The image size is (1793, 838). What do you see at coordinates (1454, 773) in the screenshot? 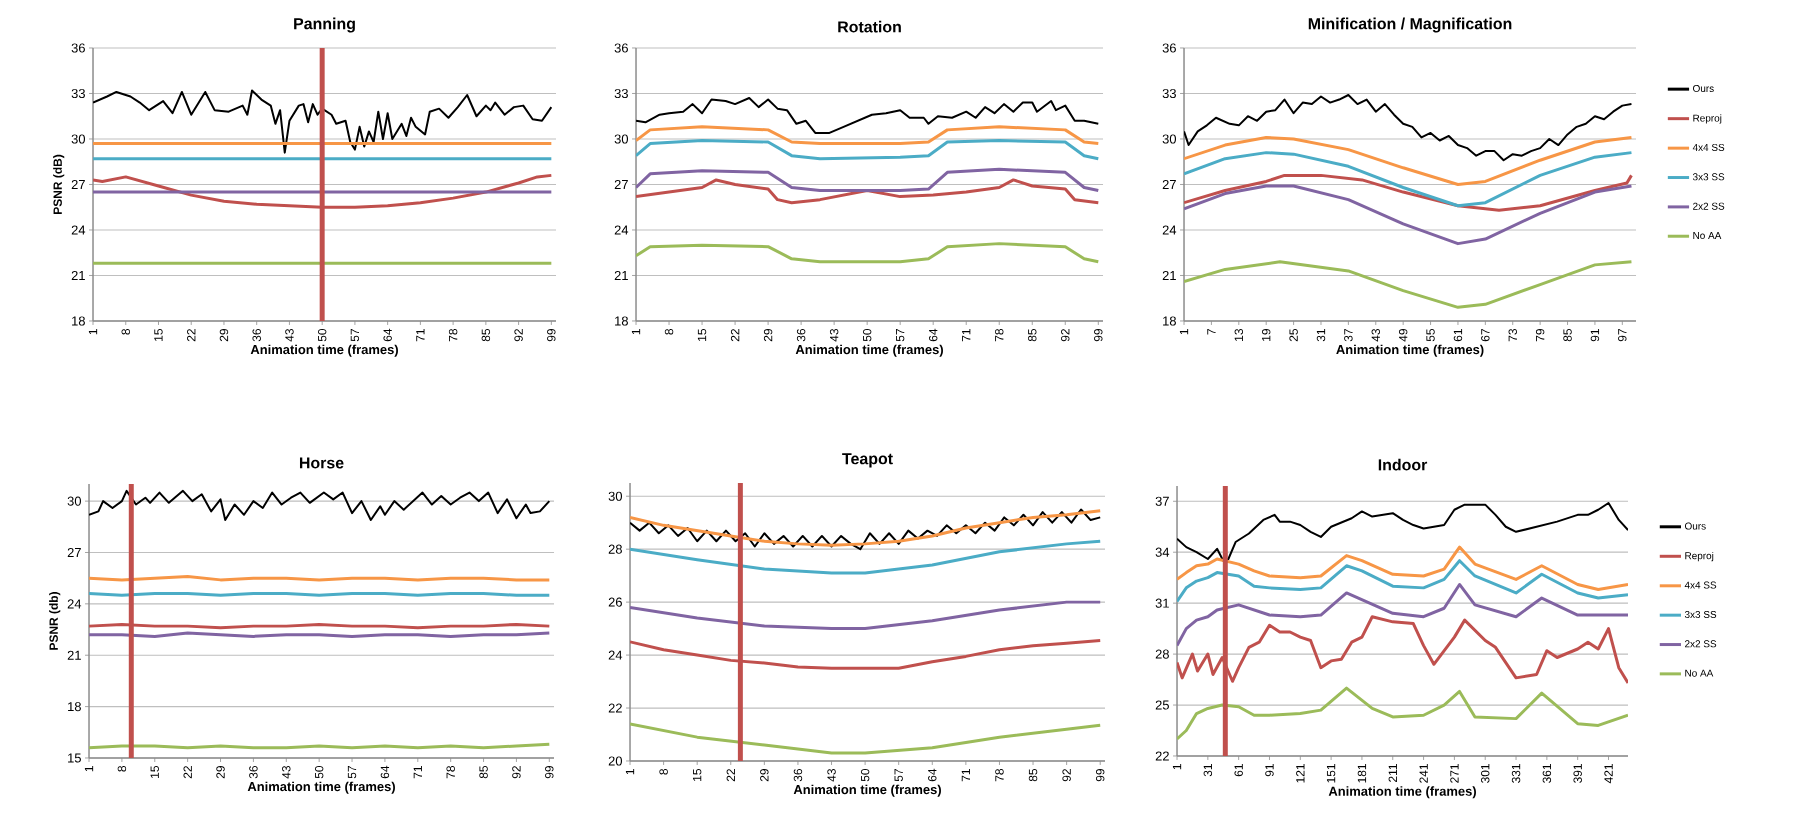
I see `x-tick-label: 271` at bounding box center [1454, 773].